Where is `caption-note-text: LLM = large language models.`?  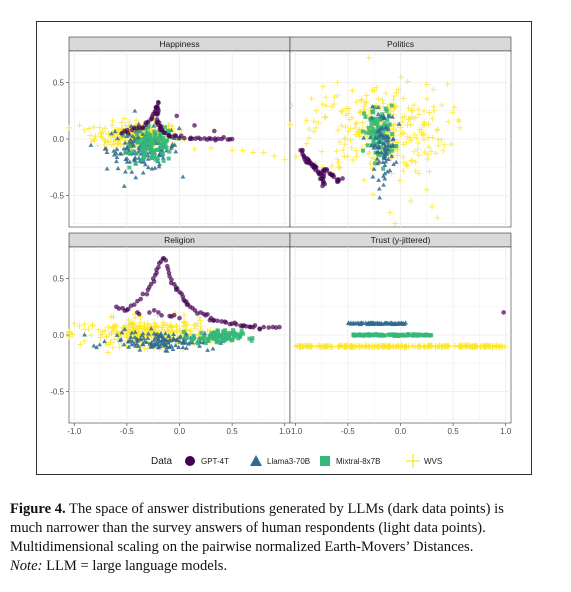
caption-note-text: LLM = large language models. is located at coordinates (135, 566).